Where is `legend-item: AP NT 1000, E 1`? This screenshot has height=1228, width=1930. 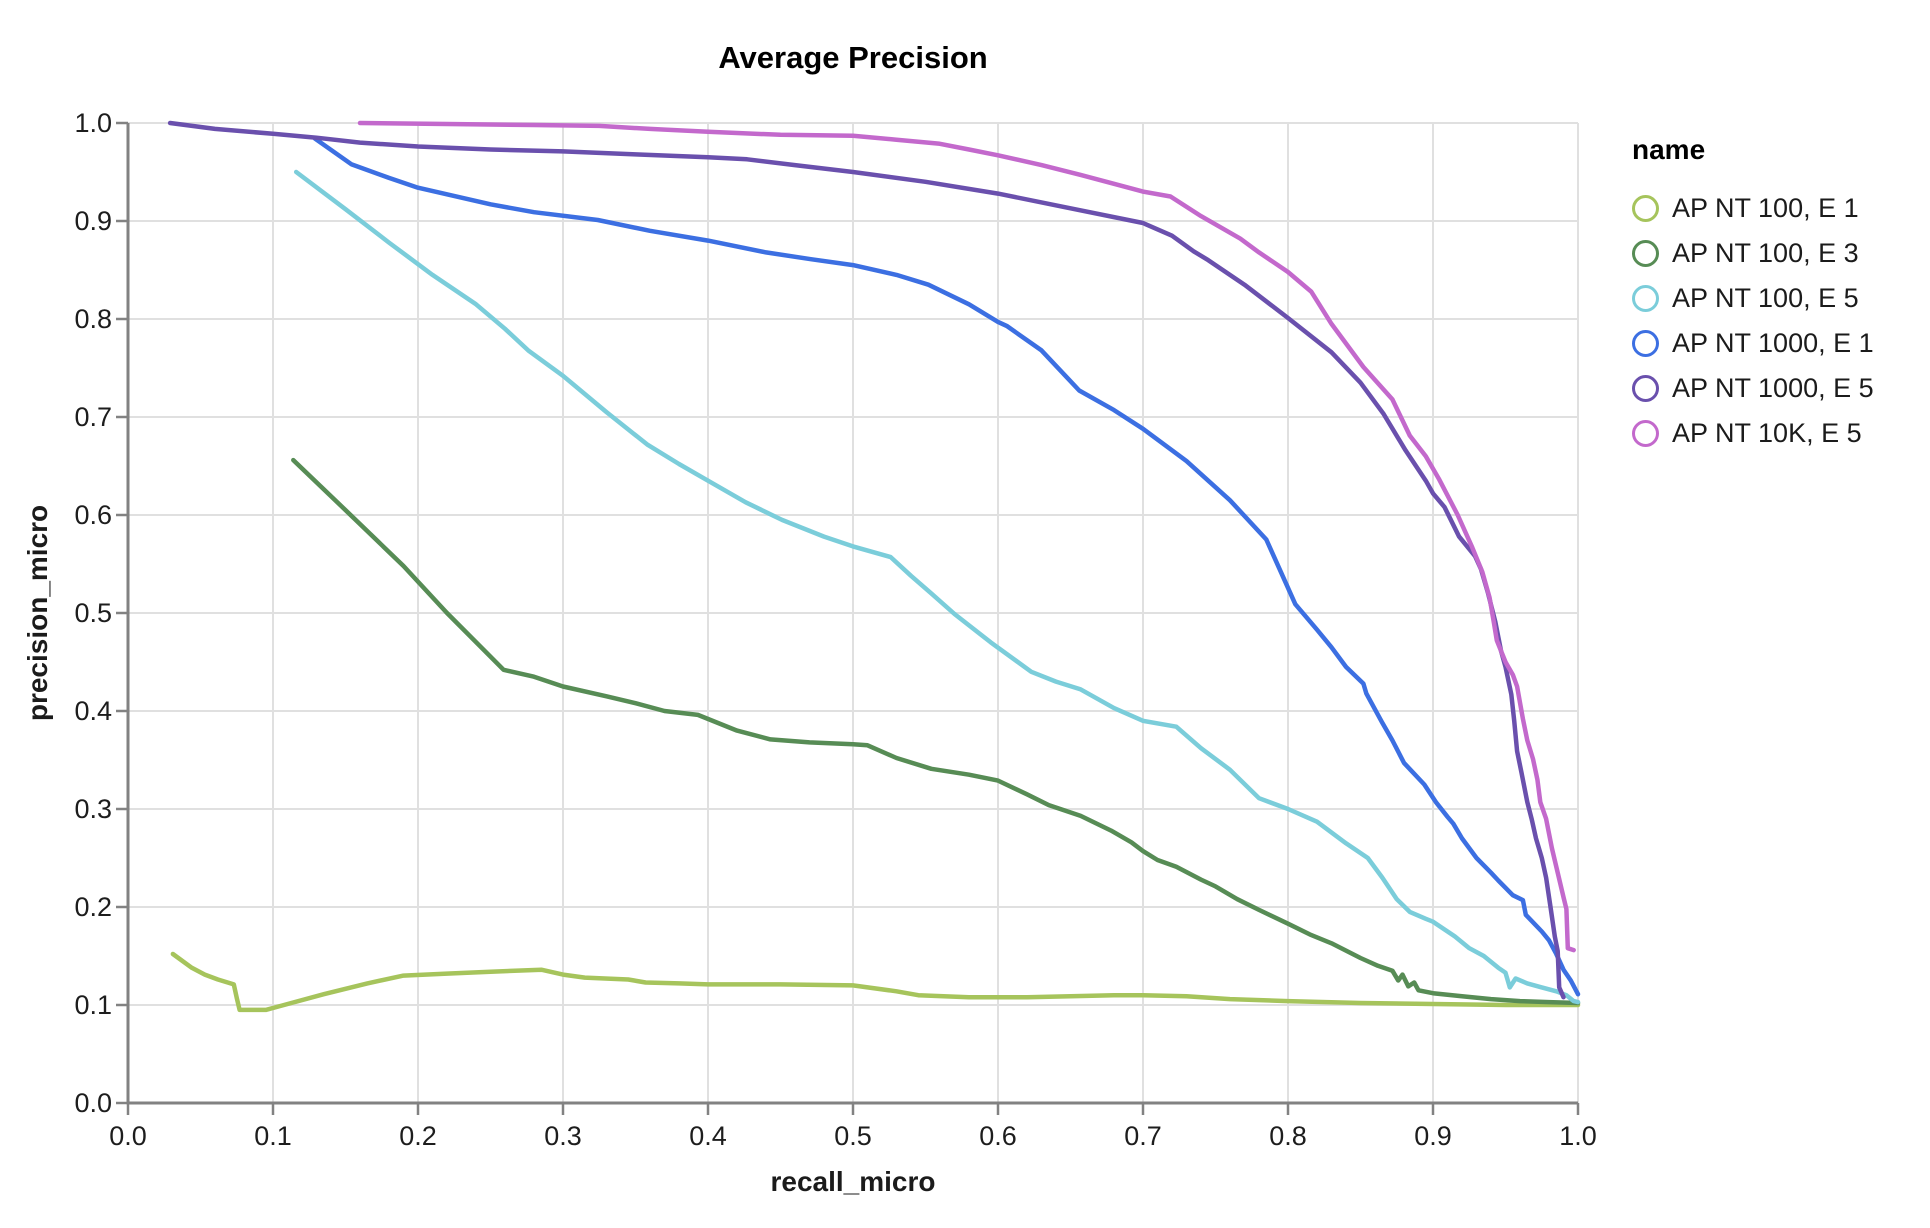 legend-item: AP NT 1000, E 1 is located at coordinates (1775, 343).